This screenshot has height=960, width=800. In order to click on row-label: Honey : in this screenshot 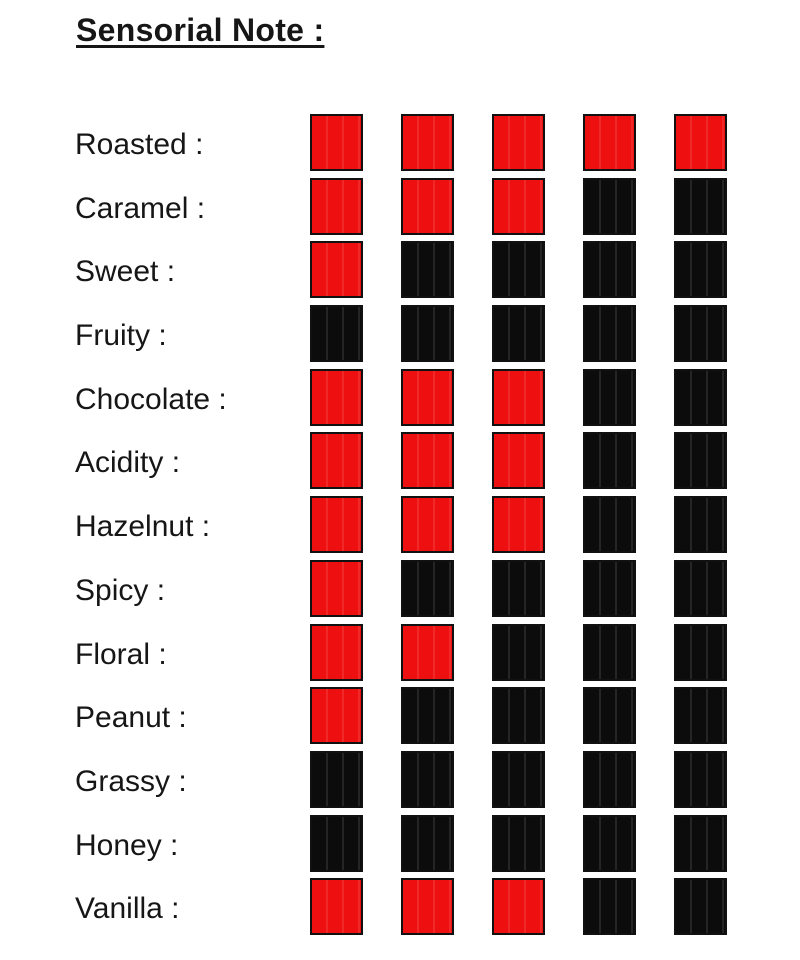, I will do `click(127, 845)`.